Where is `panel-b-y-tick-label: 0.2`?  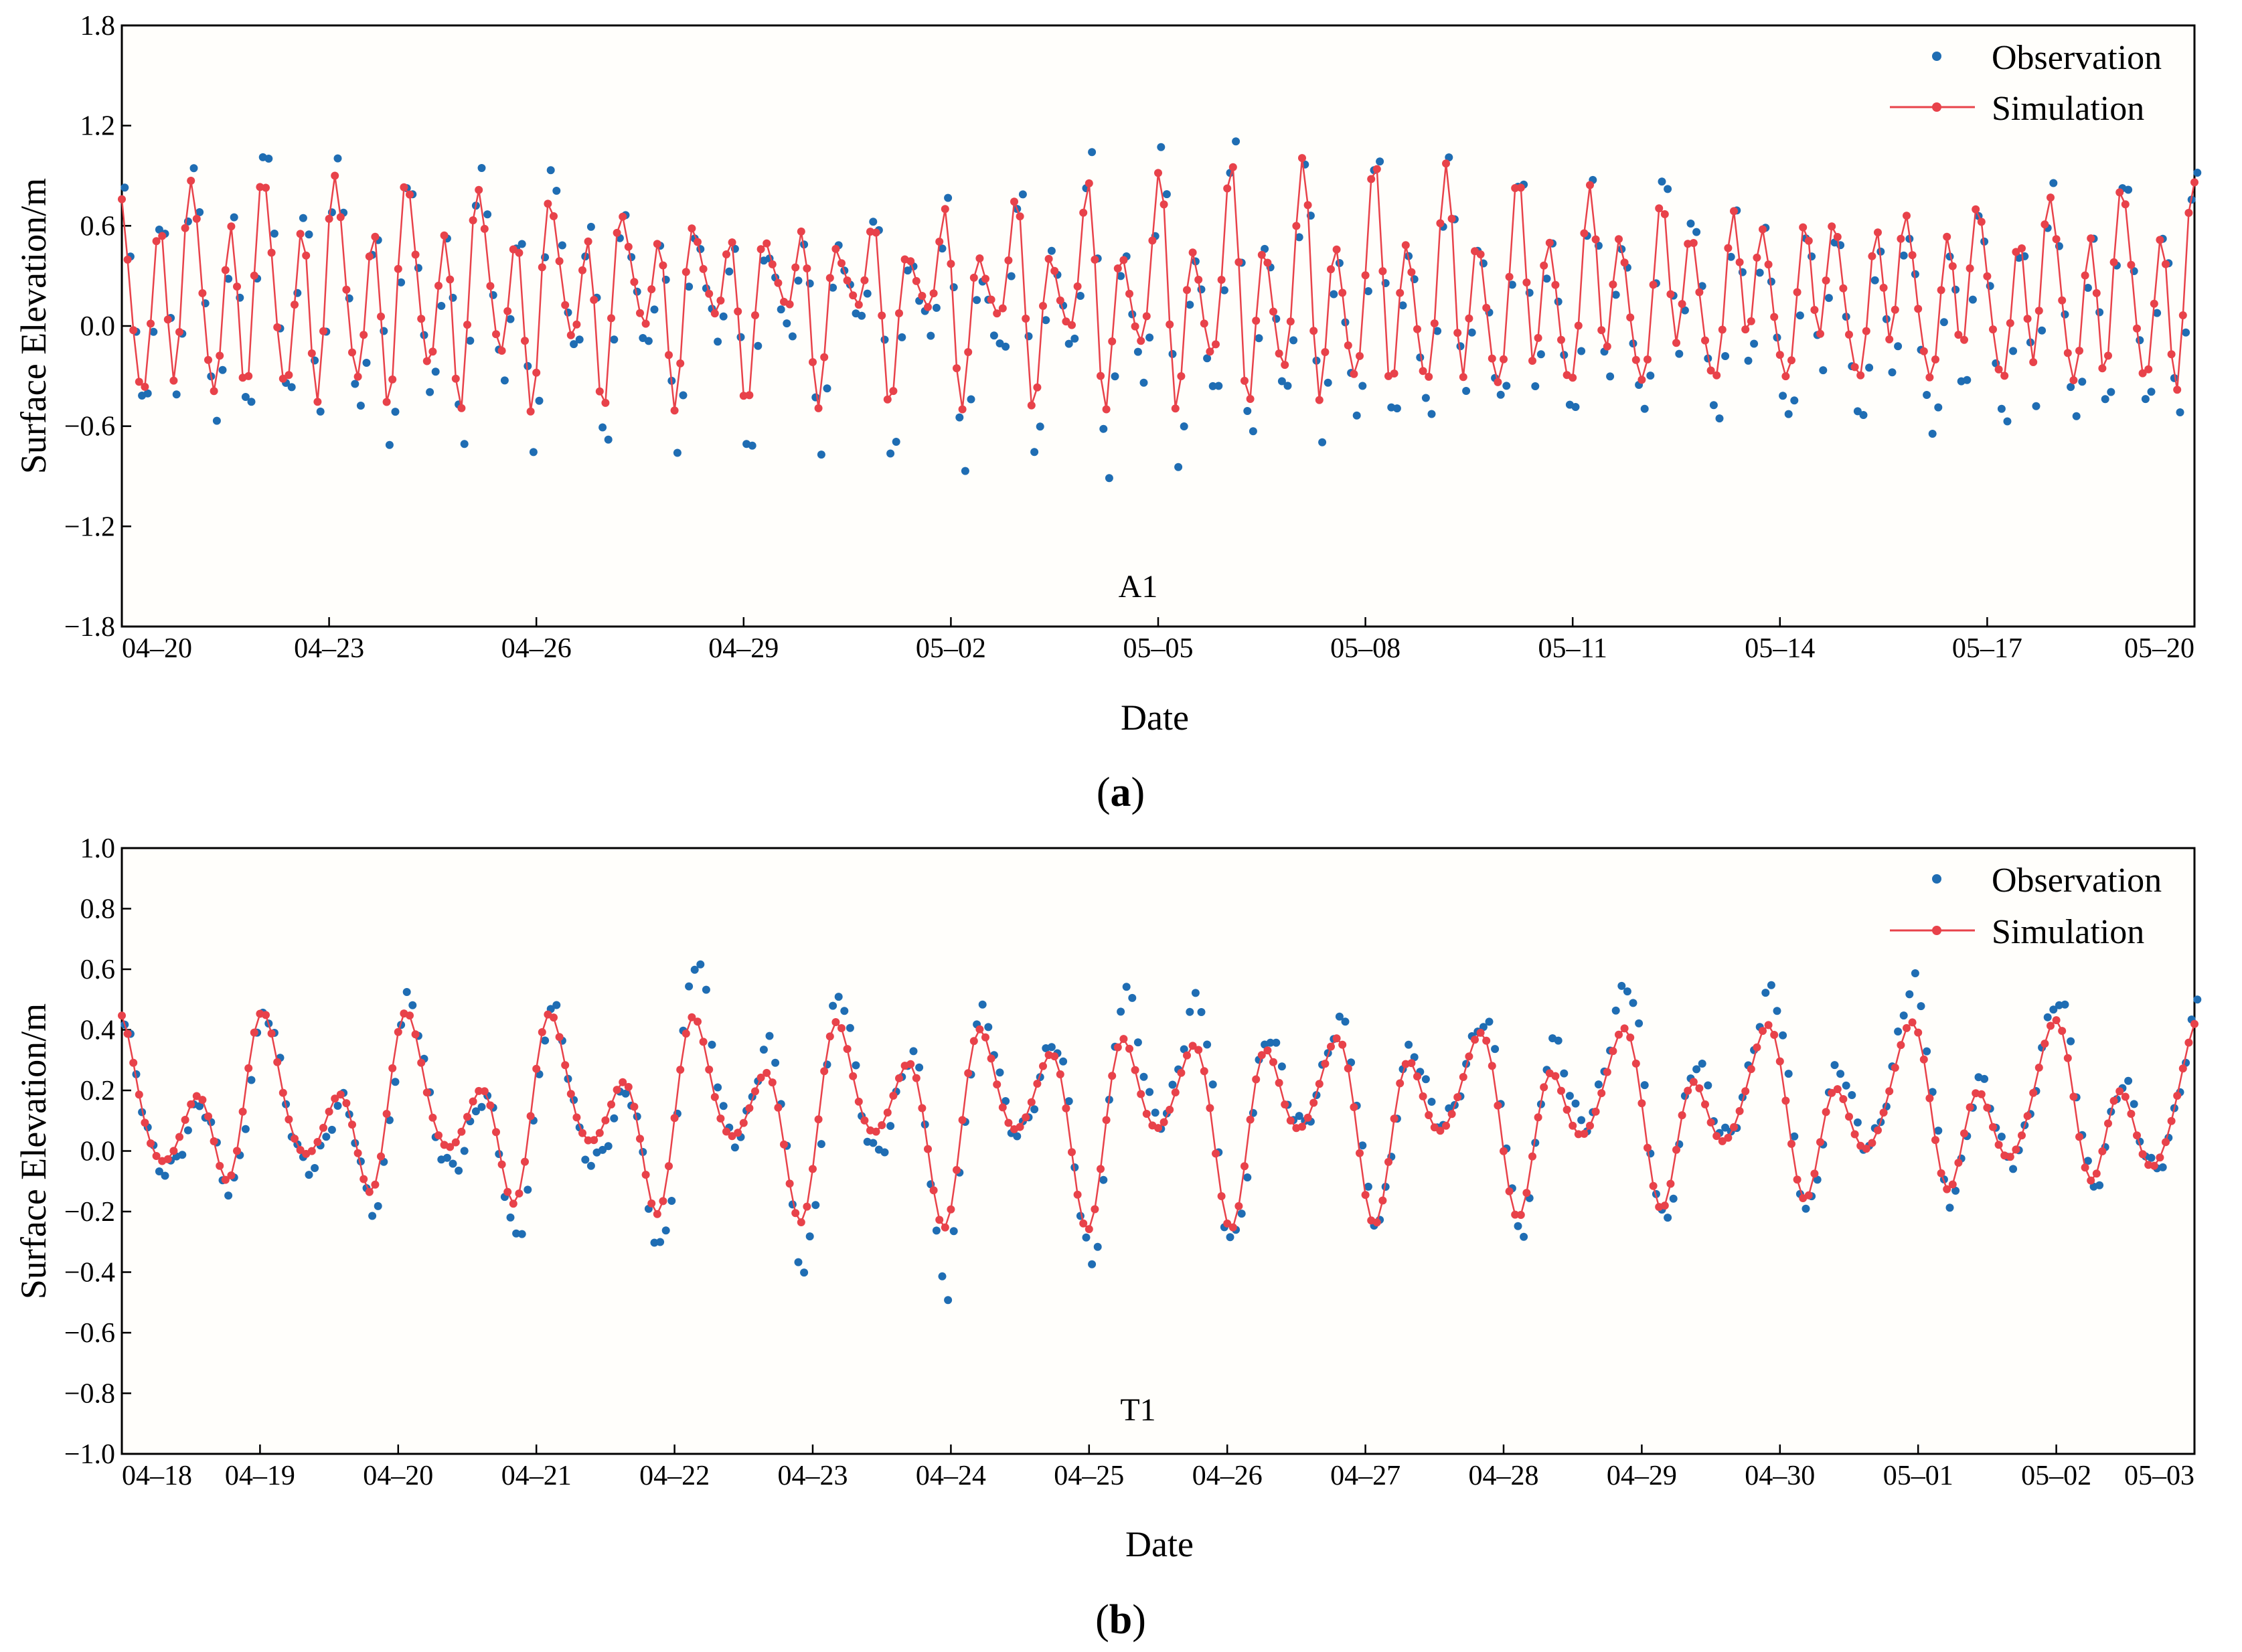
panel-b-y-tick-label: 0.2 is located at coordinates (98, 1091).